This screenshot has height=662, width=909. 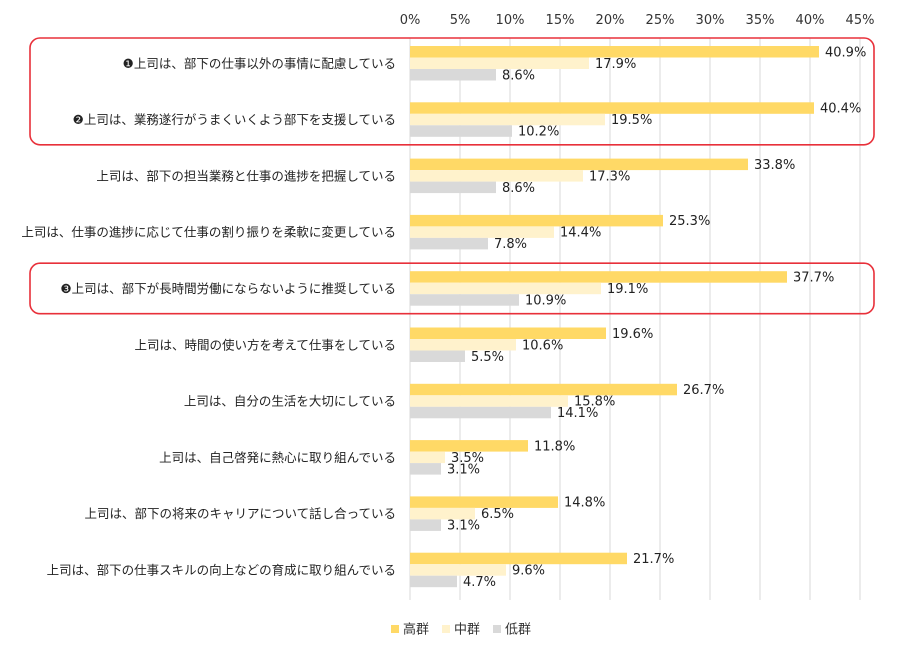 What do you see at coordinates (467, 630) in the screenshot?
I see `legend-label: 中群` at bounding box center [467, 630].